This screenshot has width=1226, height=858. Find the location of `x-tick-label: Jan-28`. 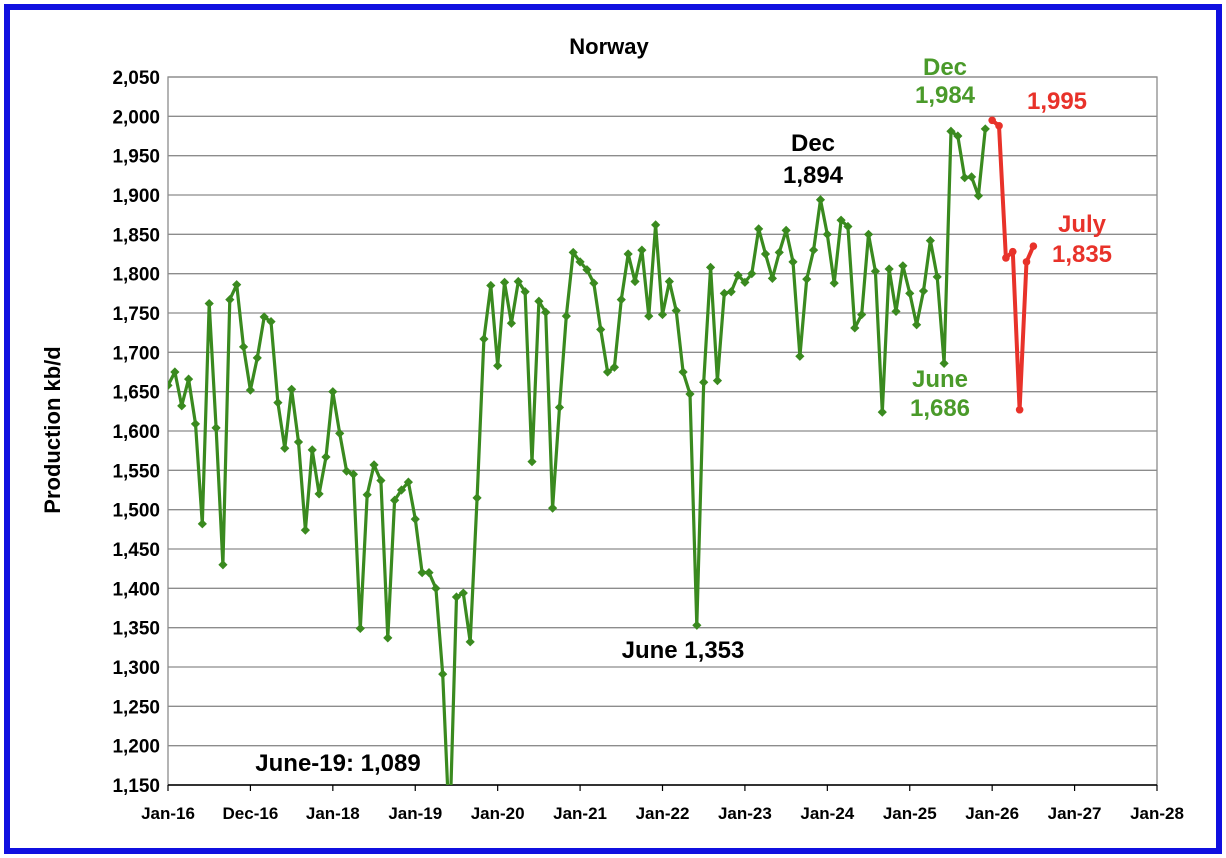

x-tick-label: Jan-28 is located at coordinates (1157, 813).